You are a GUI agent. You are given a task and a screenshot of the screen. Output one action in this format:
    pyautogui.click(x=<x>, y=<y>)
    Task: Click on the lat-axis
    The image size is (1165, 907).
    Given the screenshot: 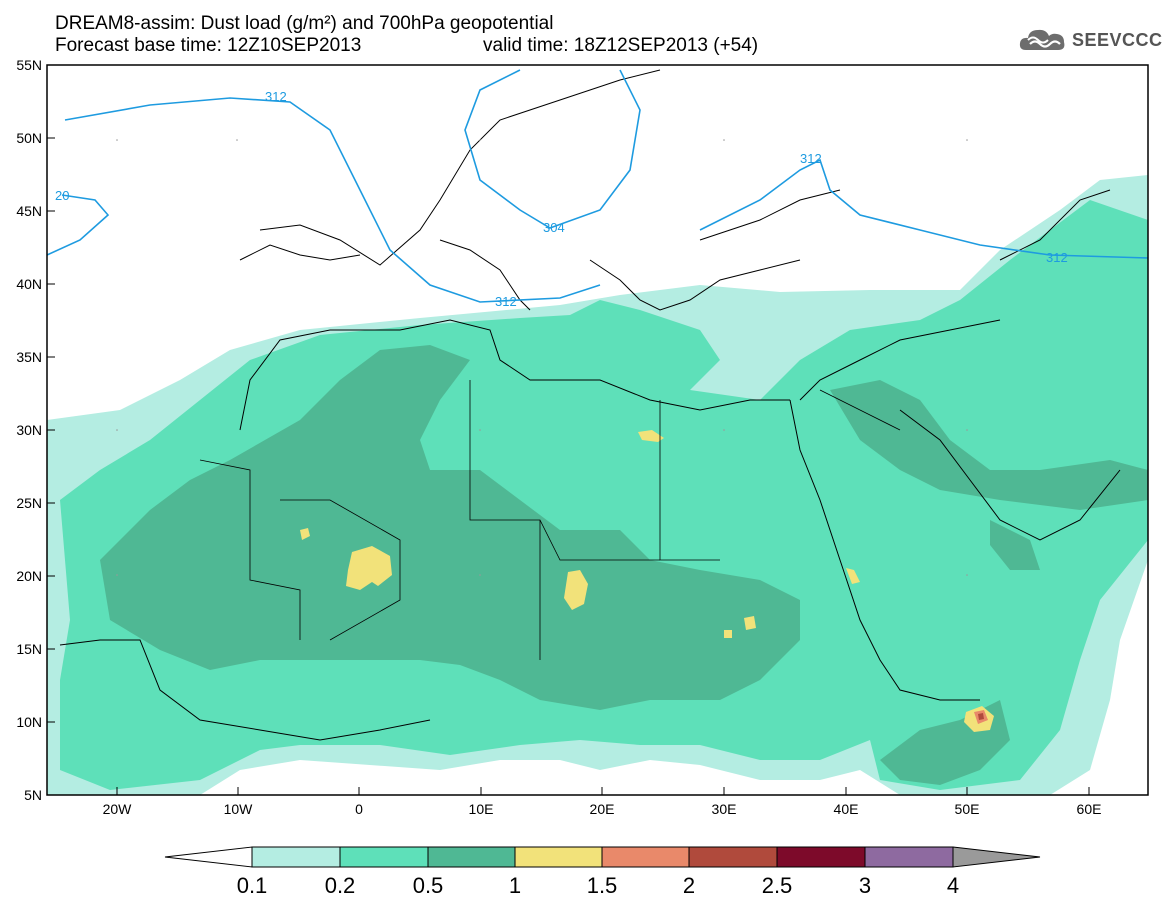 What is the action you would take?
    pyautogui.click(x=51, y=430)
    